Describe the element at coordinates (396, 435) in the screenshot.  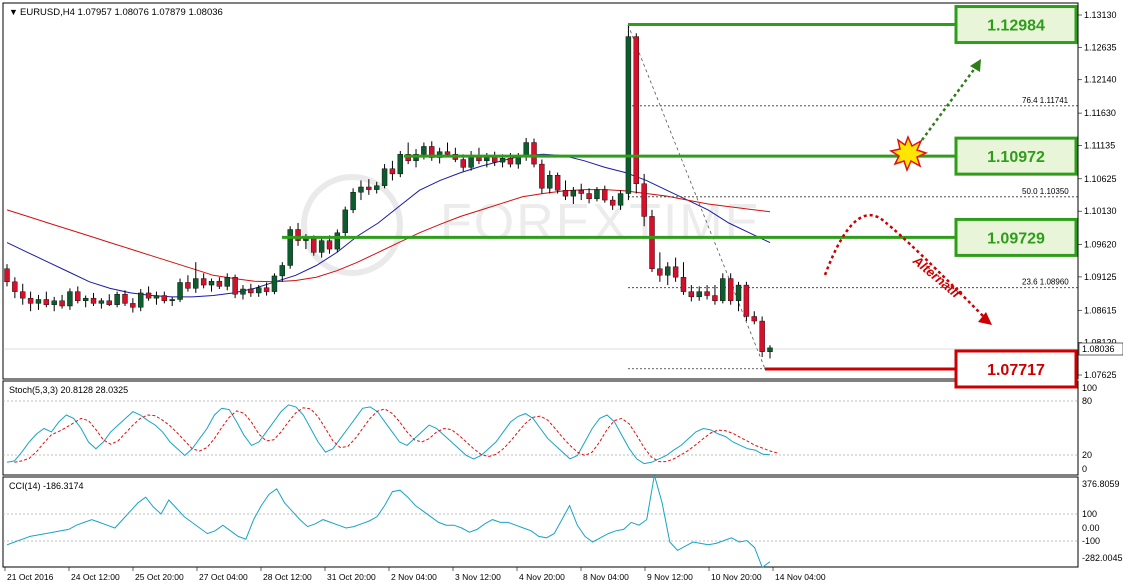
I see `stoch-d-line` at that location.